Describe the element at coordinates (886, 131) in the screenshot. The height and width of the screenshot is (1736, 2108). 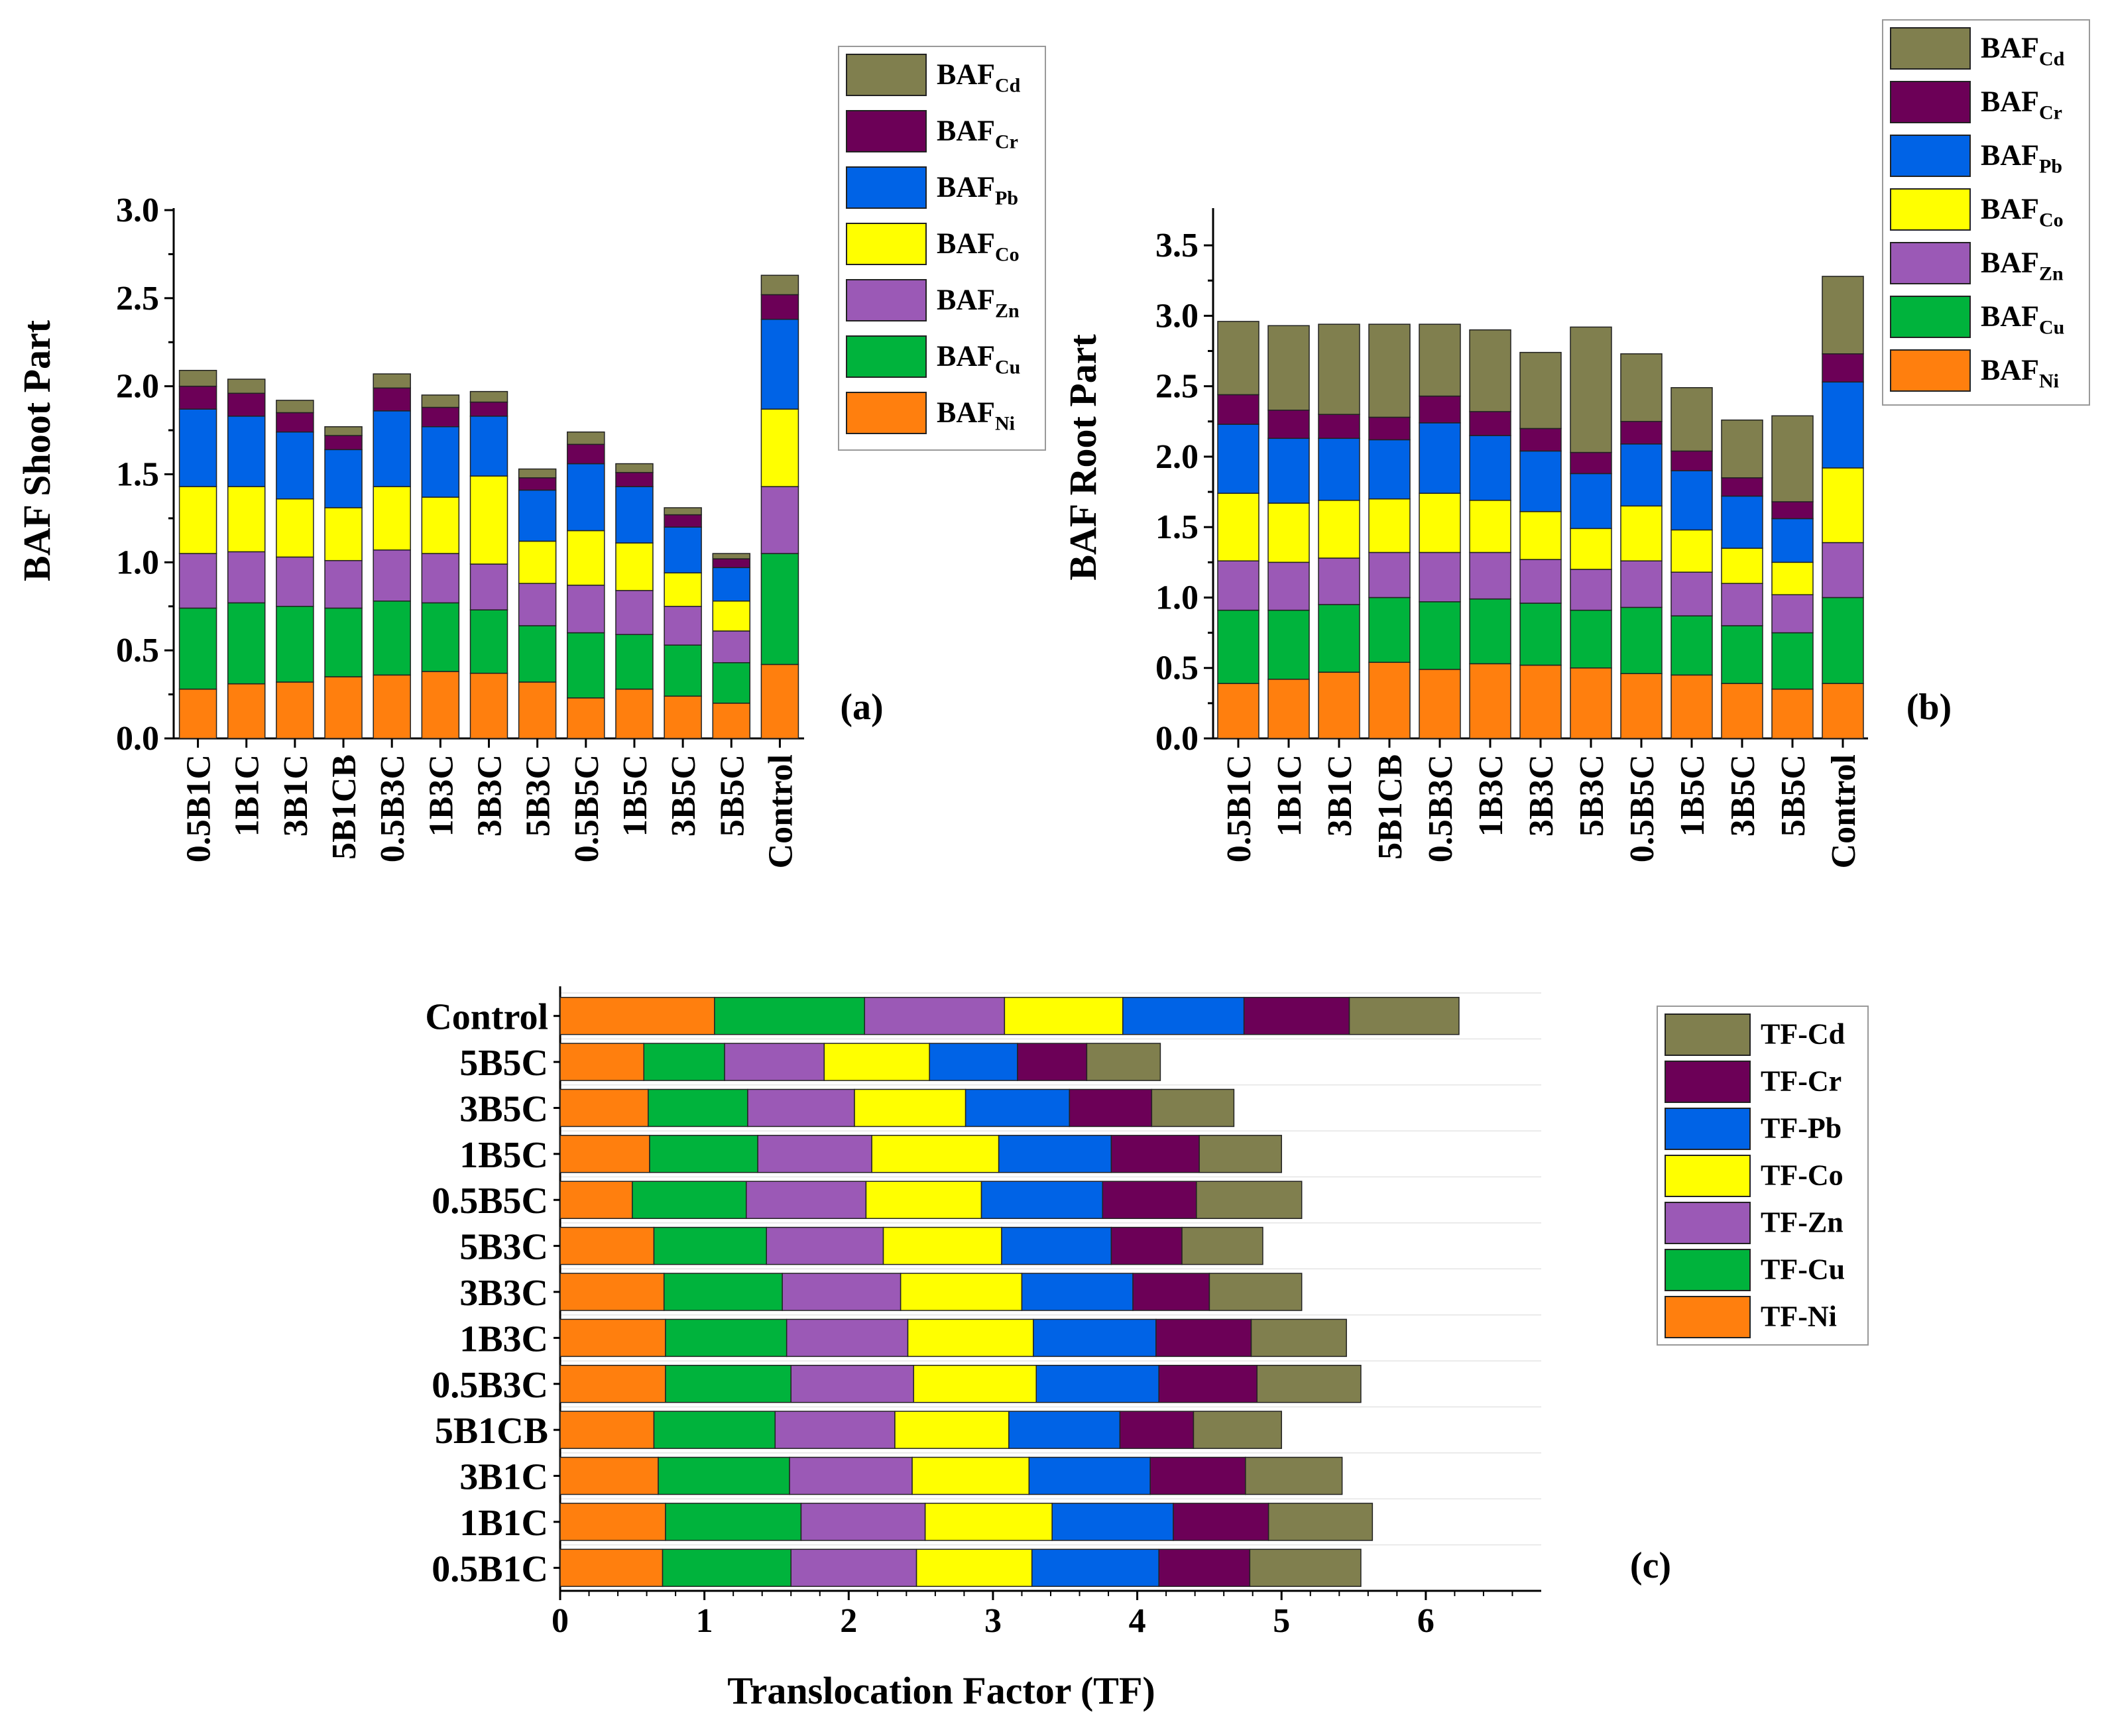
I see `legend-swatch-cr` at that location.